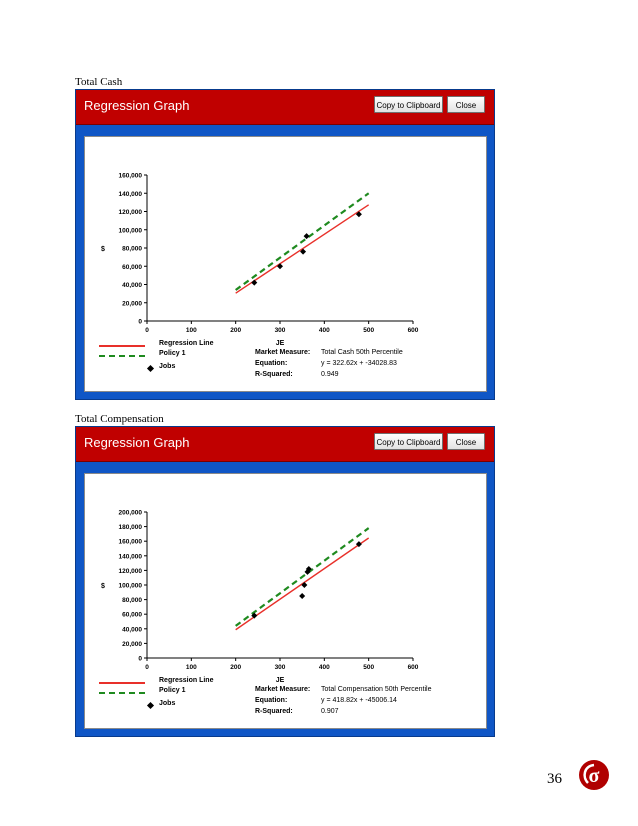  I want to click on equation-value: y = 322.62x + -34028.83, so click(359, 363).